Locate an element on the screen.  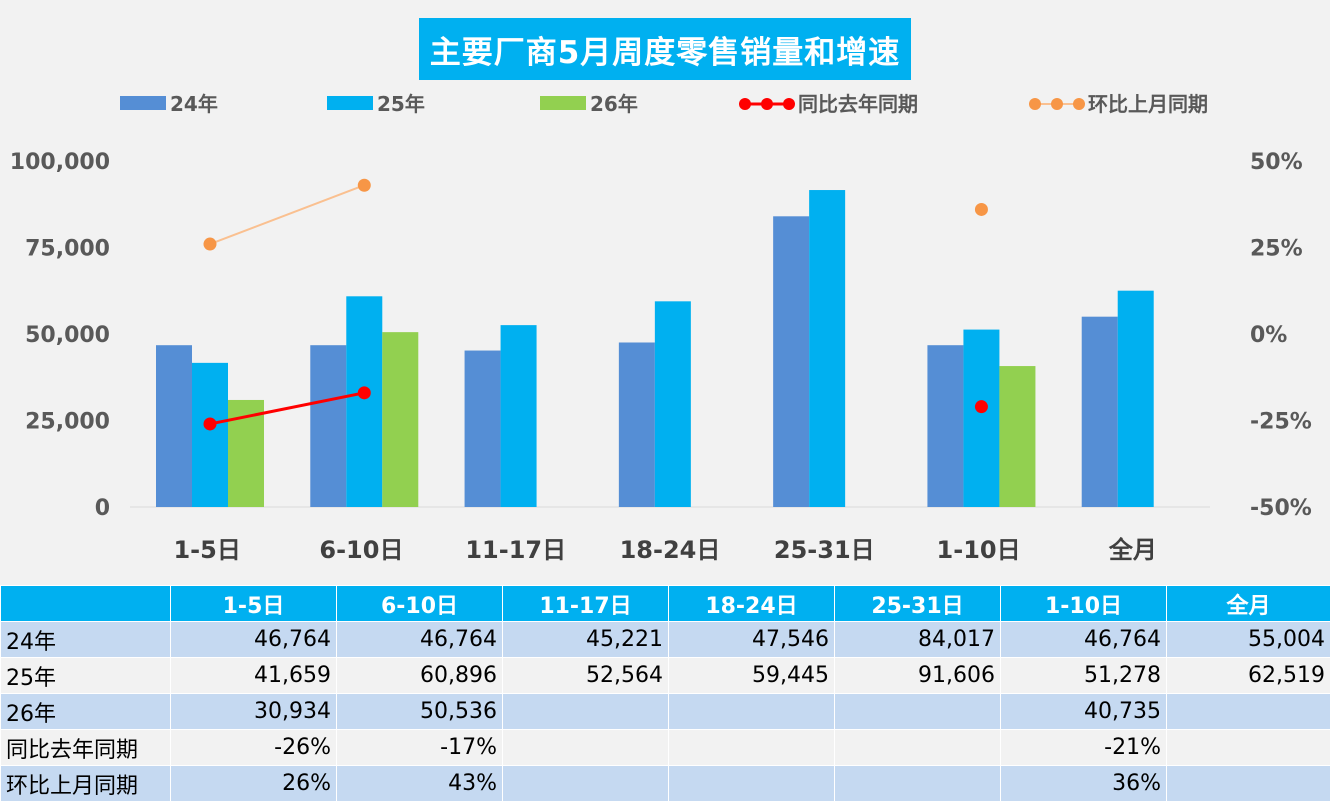
x-tick-label: 1-5日 is located at coordinates (206, 550).